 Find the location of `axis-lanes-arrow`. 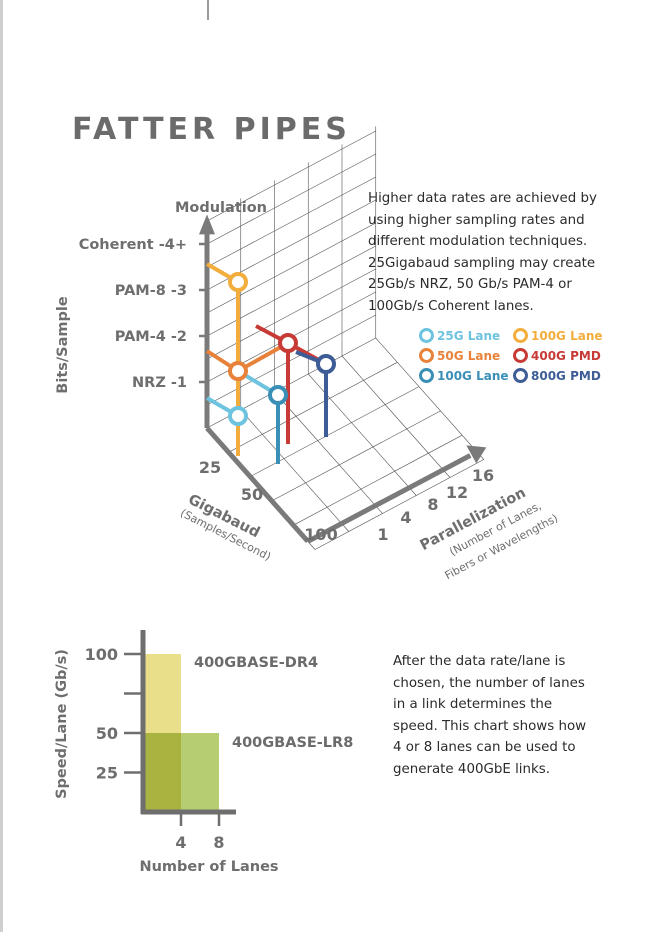

axis-lanes-arrow is located at coordinates (476, 454).